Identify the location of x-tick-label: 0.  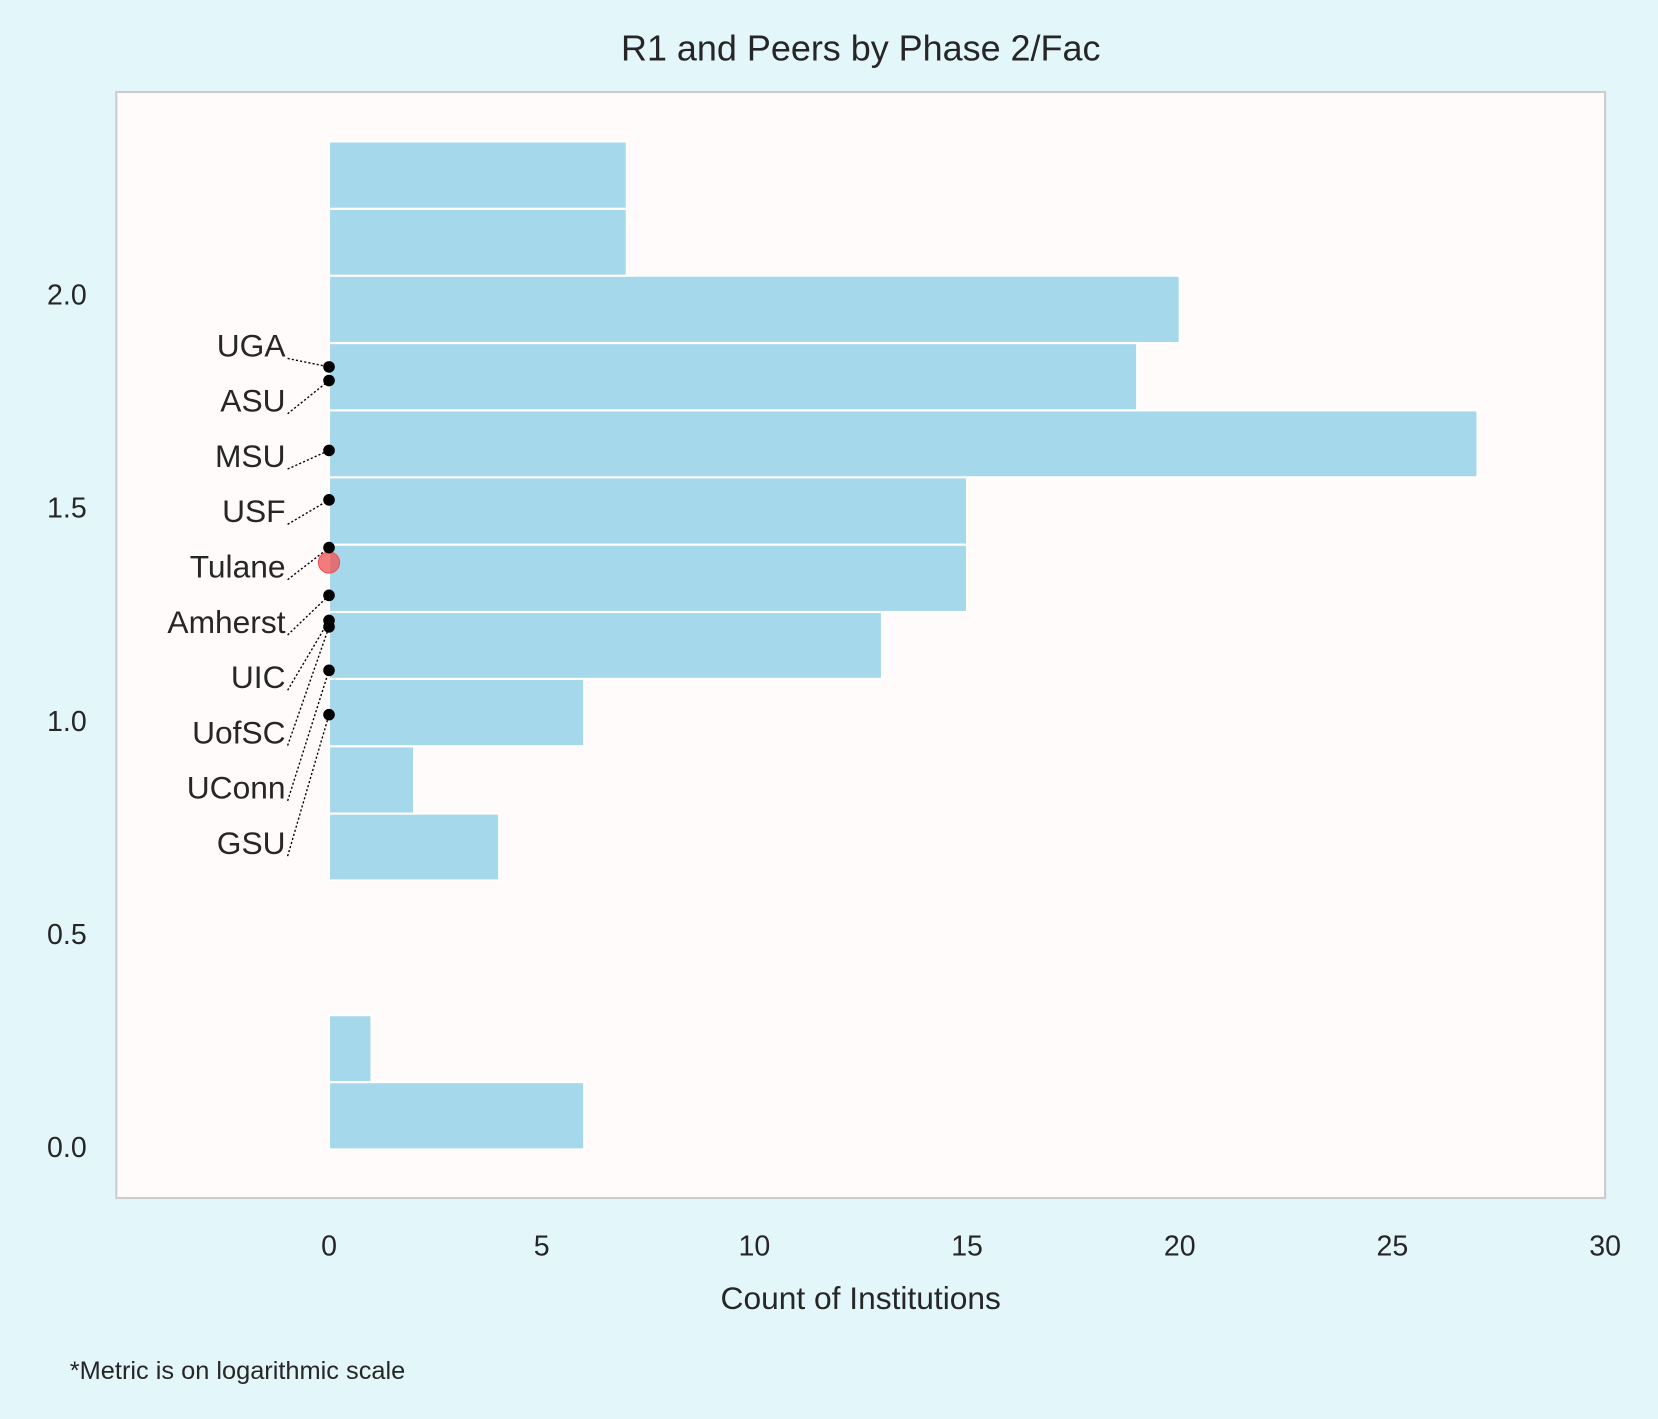
(329, 1246).